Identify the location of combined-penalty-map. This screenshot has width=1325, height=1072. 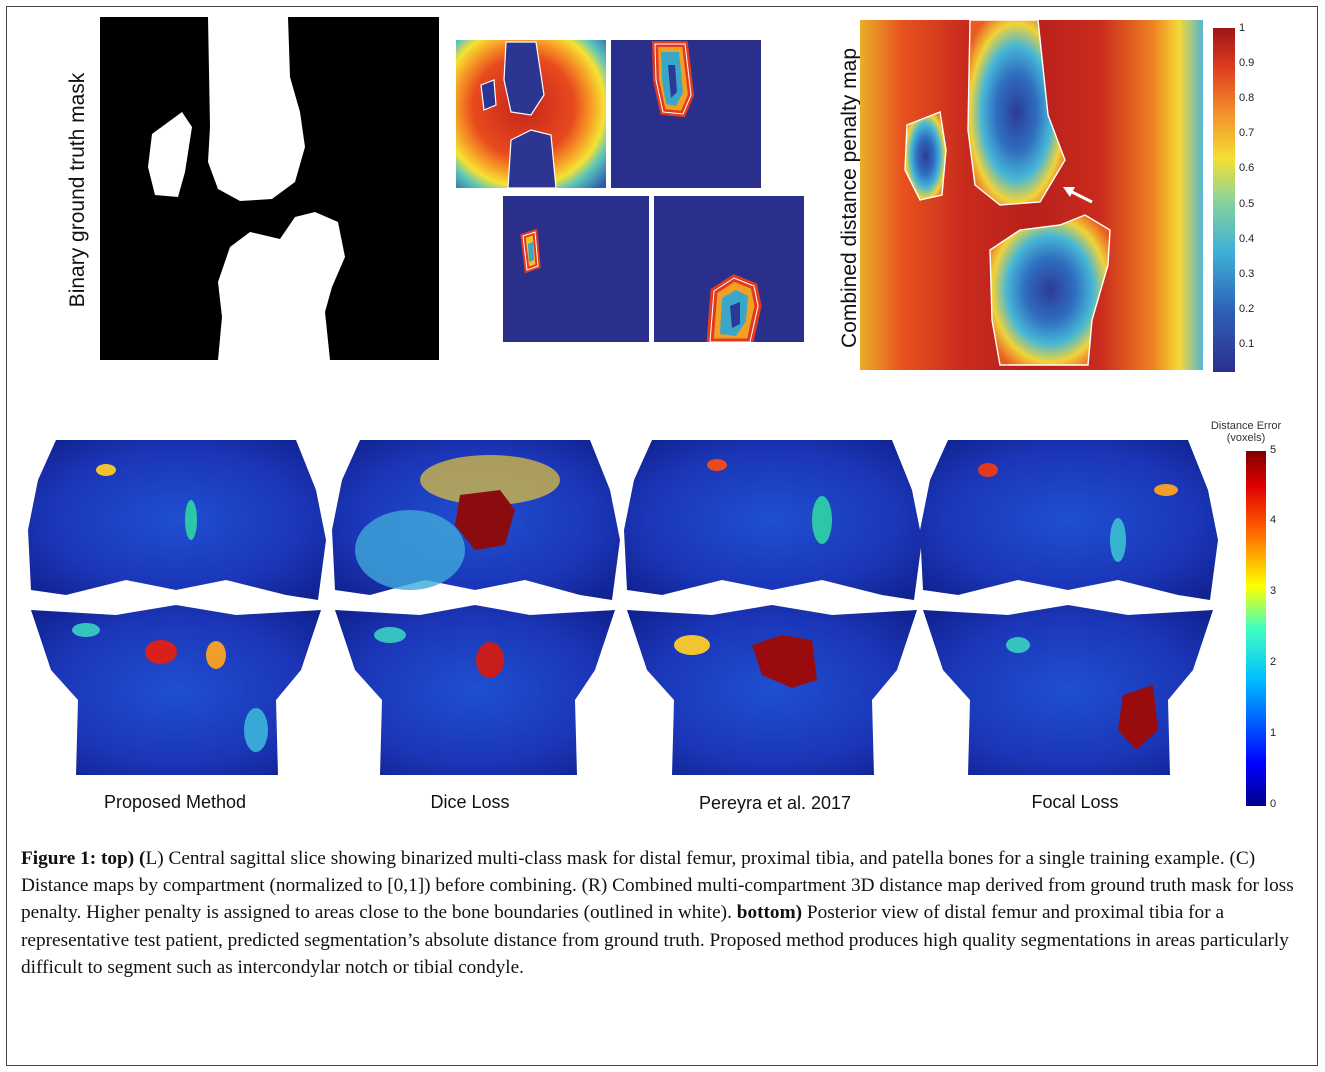
(1031, 195).